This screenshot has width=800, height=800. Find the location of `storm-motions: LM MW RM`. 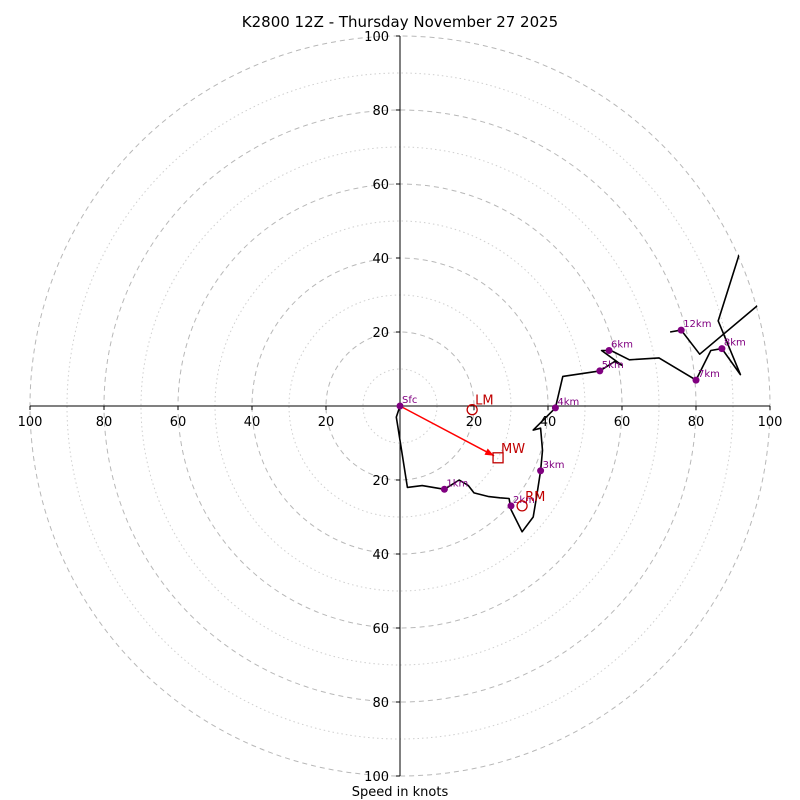

storm-motions: LM MW RM is located at coordinates (505, 453).